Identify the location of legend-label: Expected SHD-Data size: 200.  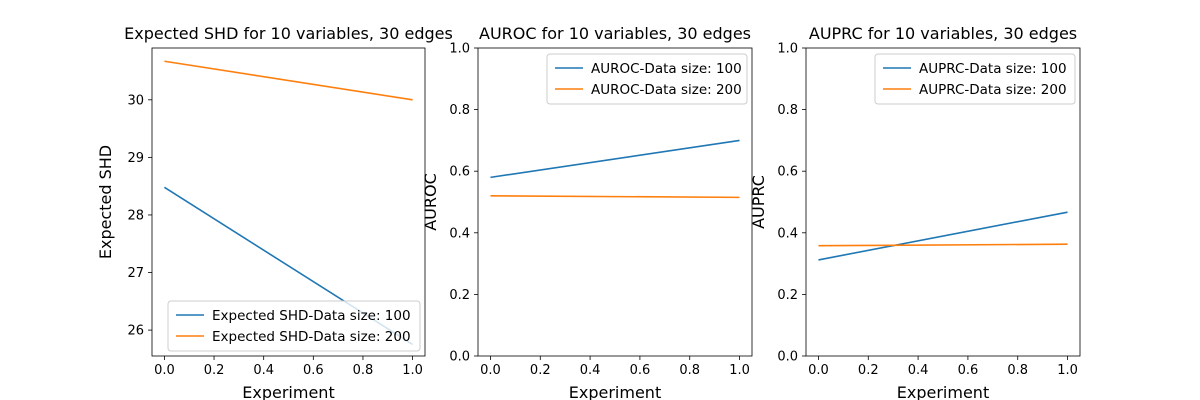
(311, 337).